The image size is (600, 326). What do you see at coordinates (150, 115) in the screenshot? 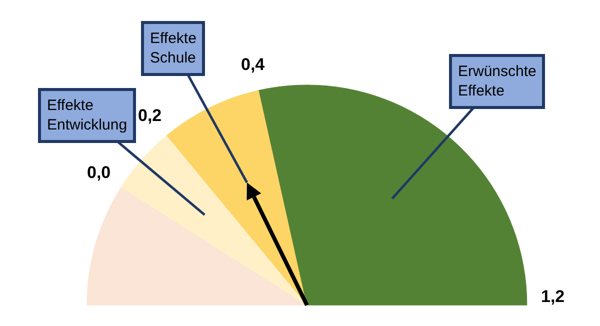
I see `text: 0,2` at bounding box center [150, 115].